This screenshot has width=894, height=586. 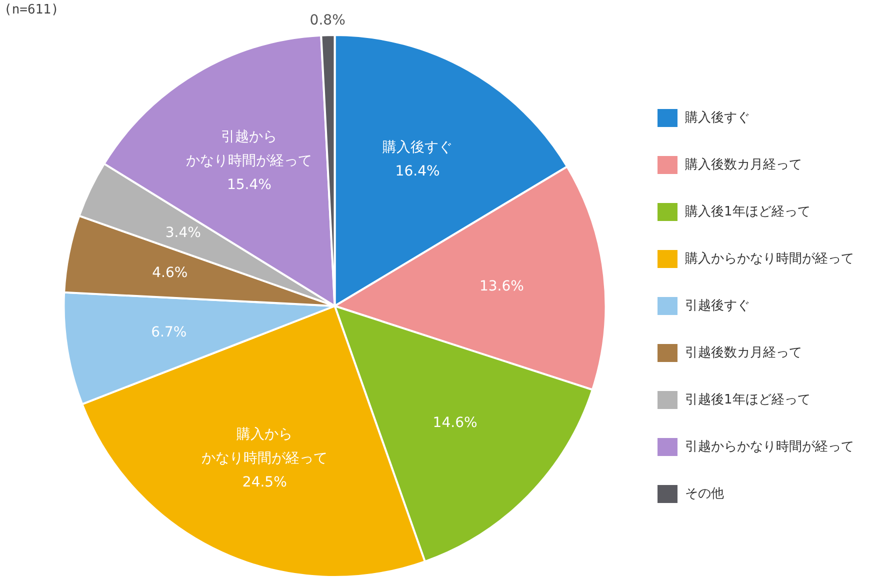 I want to click on legend-label: 購入からかなり時間が経って, so click(x=769, y=258).